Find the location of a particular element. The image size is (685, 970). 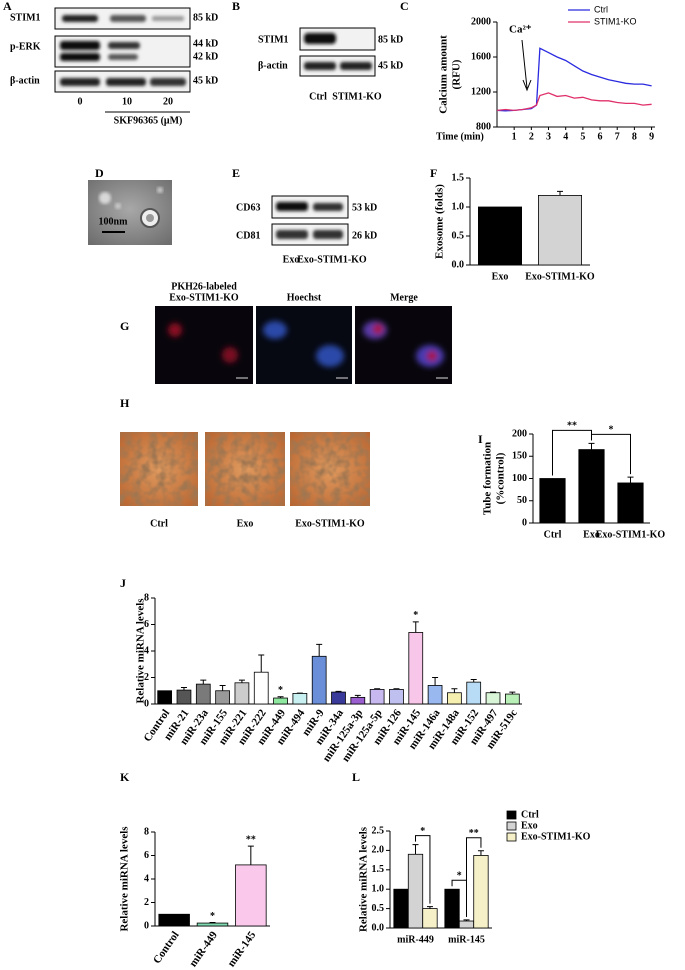

x-axis-label: Time (min) is located at coordinates (460, 136).